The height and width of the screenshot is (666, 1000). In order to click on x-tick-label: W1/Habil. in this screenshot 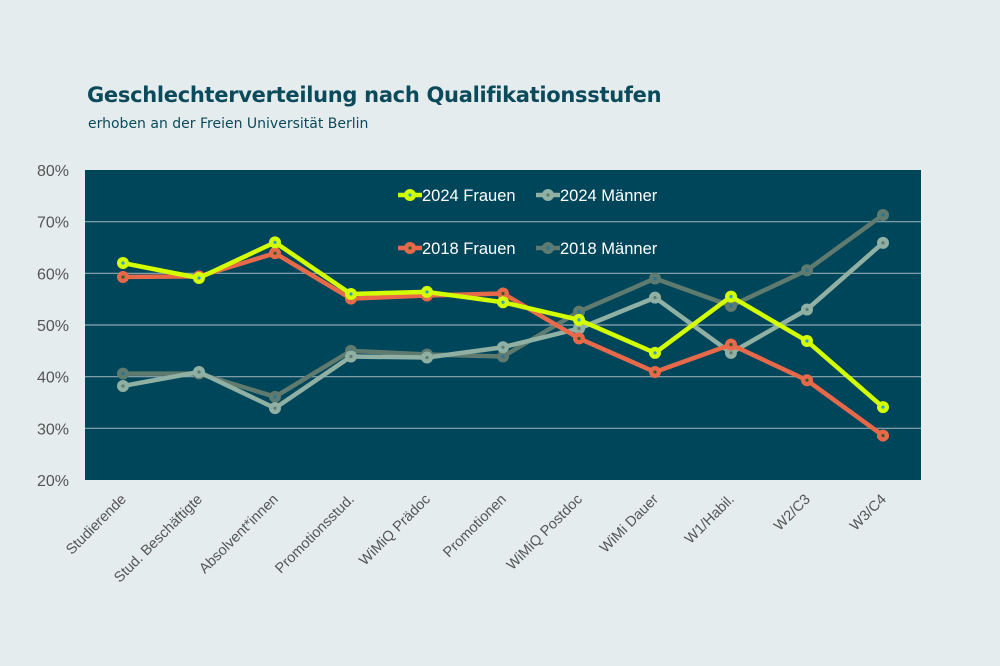, I will do `click(710, 520)`.